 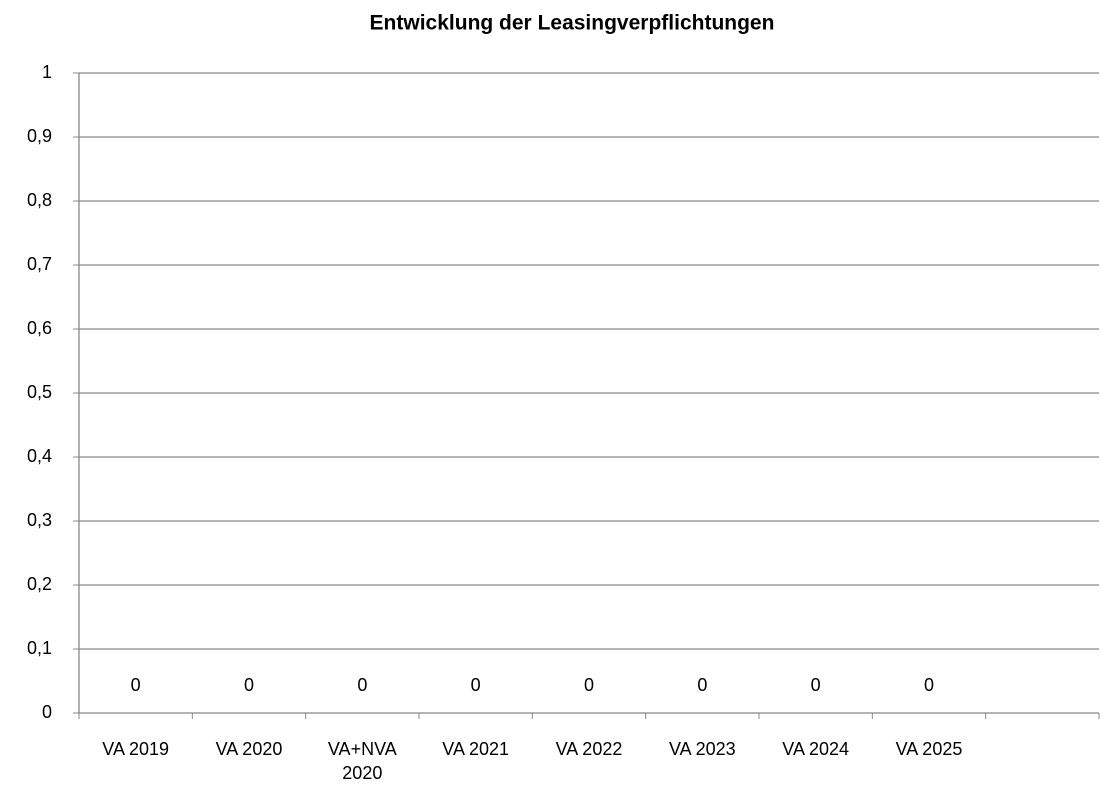 What do you see at coordinates (929, 749) in the screenshot?
I see `x-tick-label: VA 2025` at bounding box center [929, 749].